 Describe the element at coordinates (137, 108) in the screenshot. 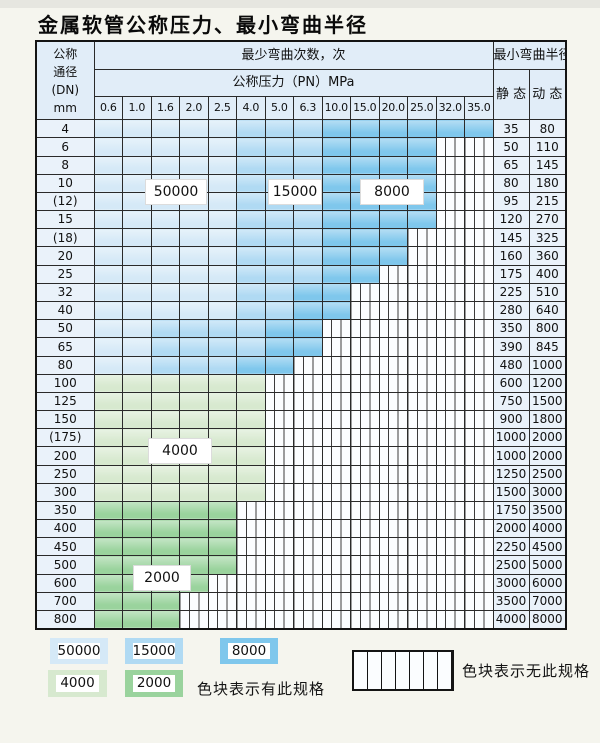

I see `pressure-col-header-1.0: 1.0` at that location.